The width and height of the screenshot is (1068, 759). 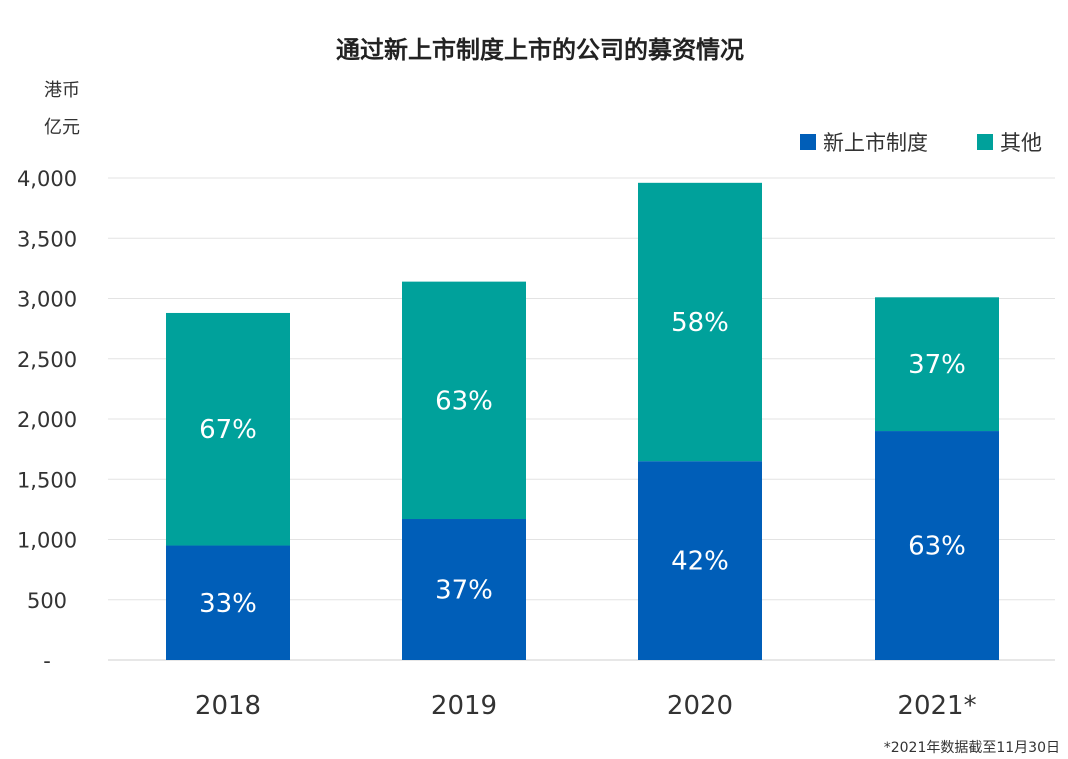 I want to click on x-tick-label: 2018, so click(x=228, y=706).